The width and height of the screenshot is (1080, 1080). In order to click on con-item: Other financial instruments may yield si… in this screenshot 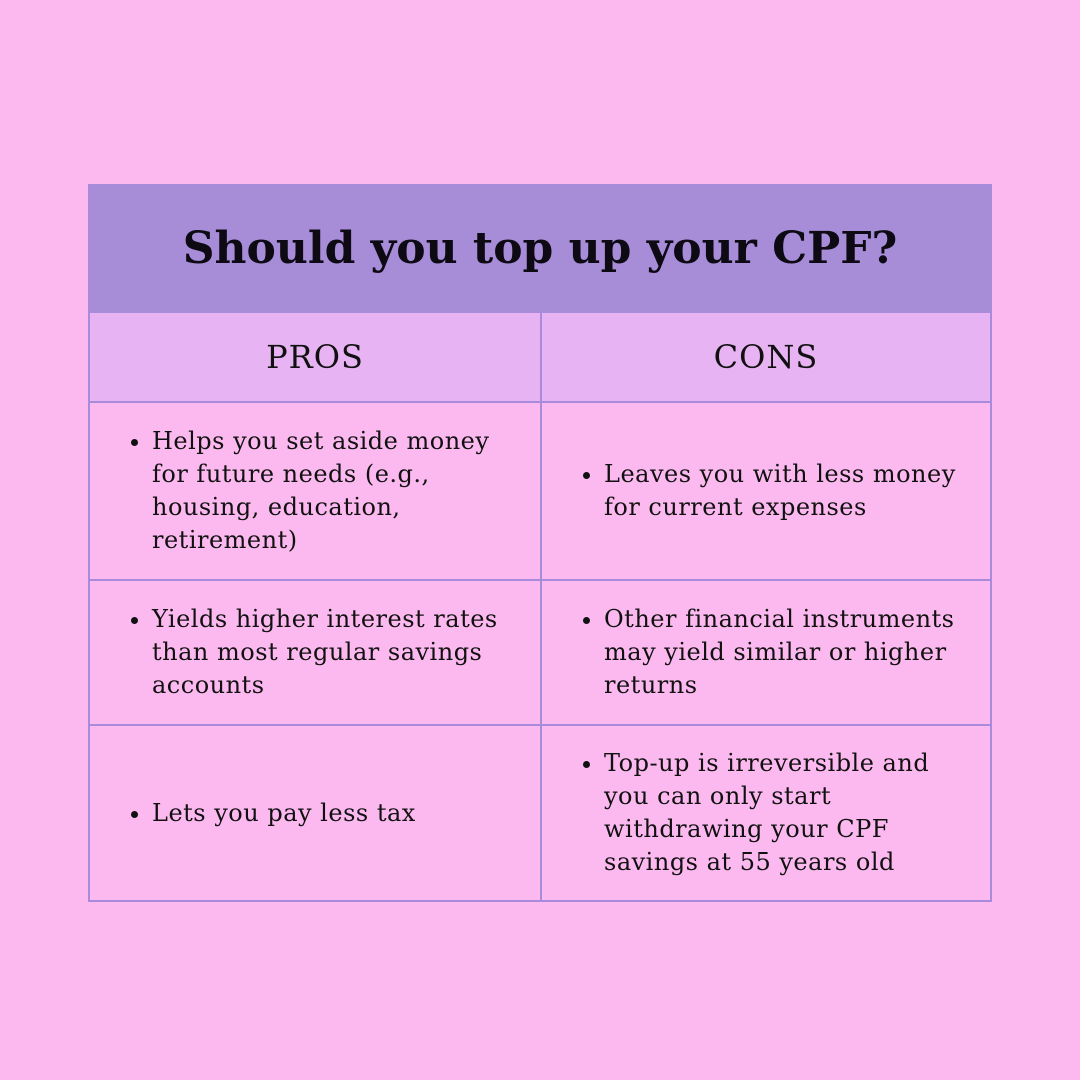, I will do `click(787, 652)`.